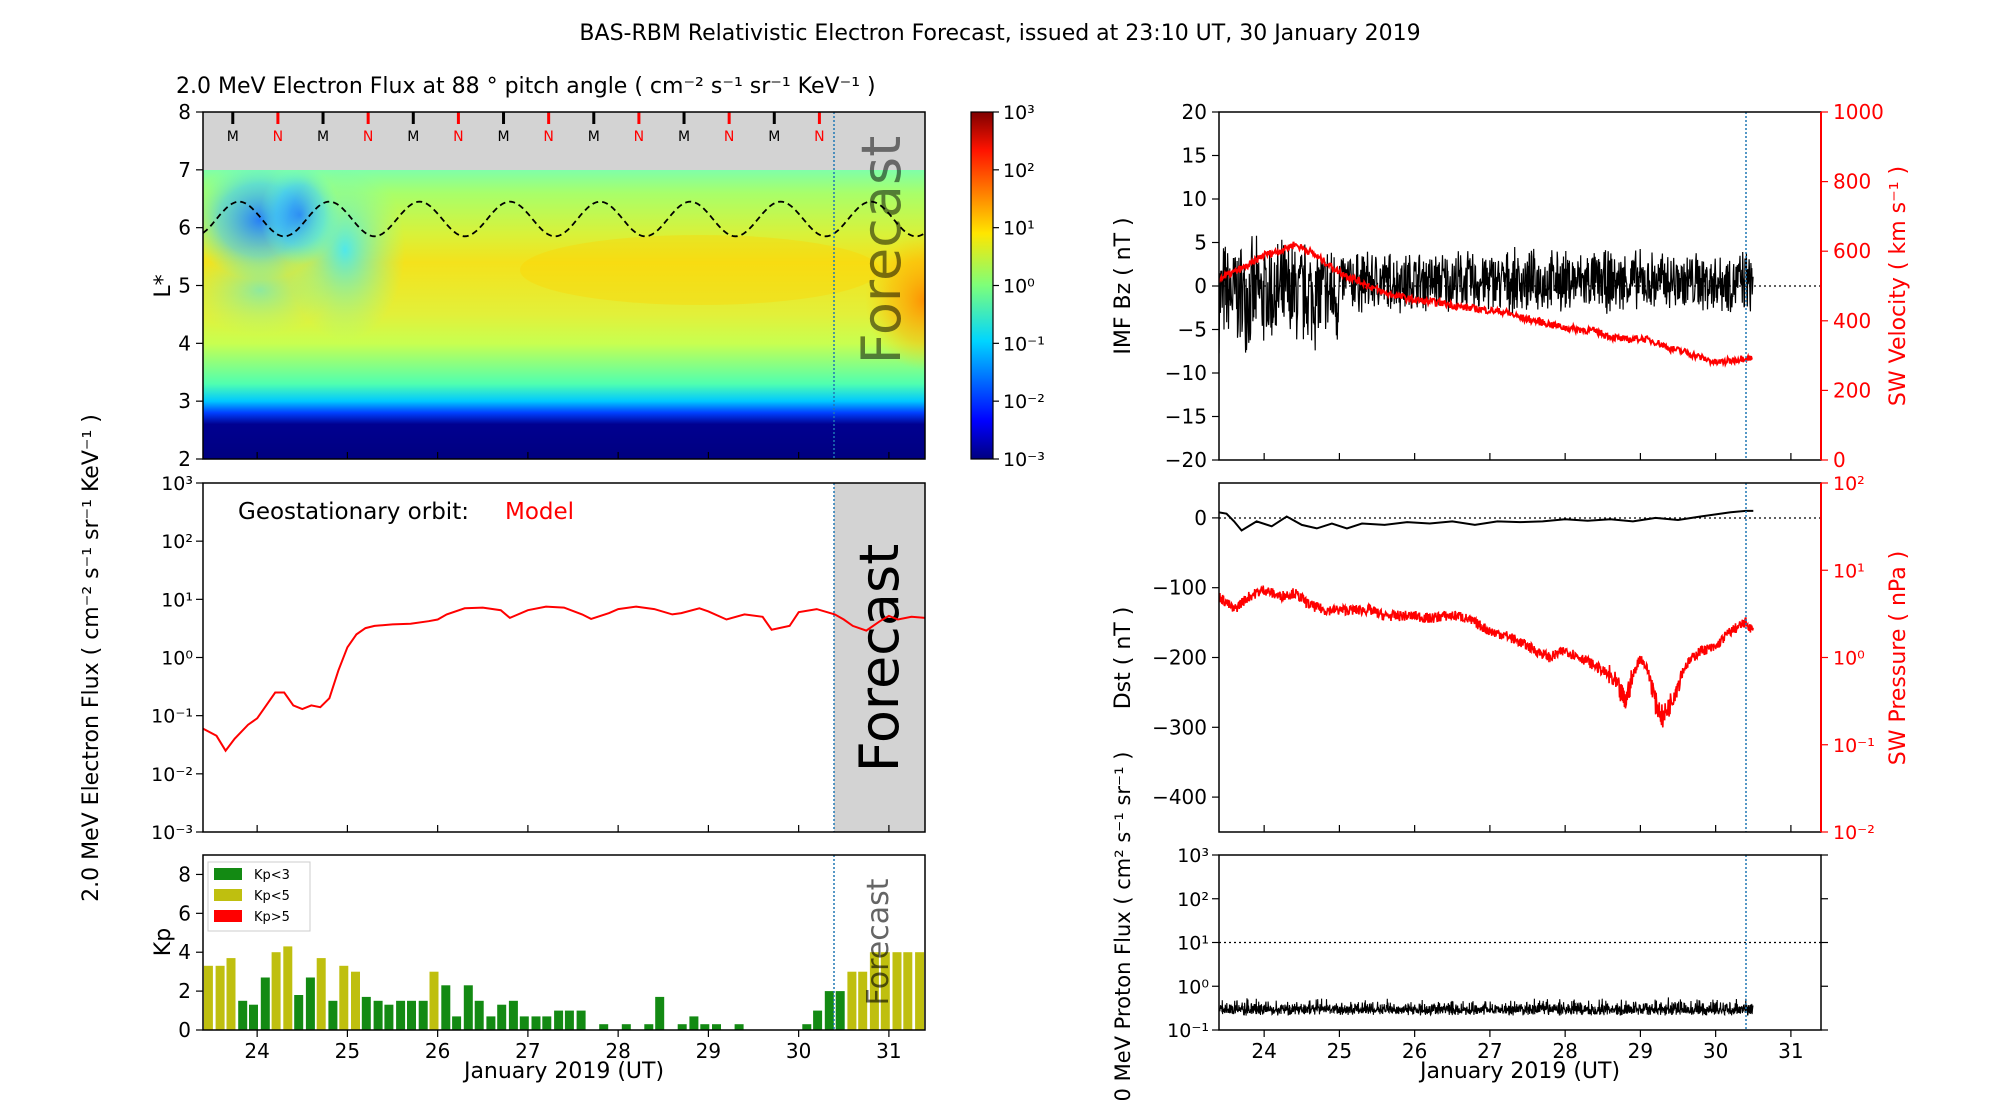 Image resolution: width=2000 pixels, height=1100 pixels. What do you see at coordinates (1019, 171) in the screenshot?
I see `colorbar-tick-label: 10²` at bounding box center [1019, 171].